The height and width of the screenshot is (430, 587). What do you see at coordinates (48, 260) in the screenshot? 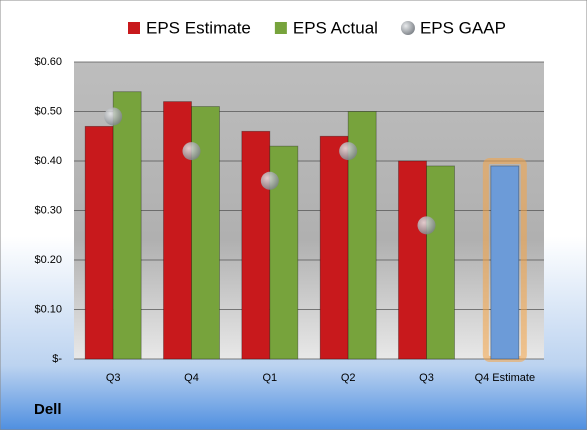
I see `y-tick-label: $0.20` at bounding box center [48, 260].